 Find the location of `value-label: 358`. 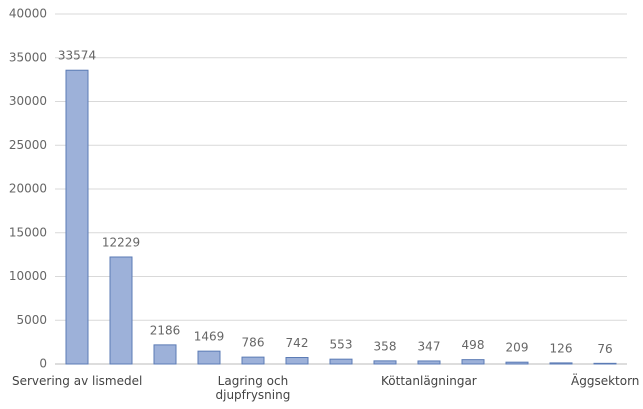

value-label: 358 is located at coordinates (385, 346).